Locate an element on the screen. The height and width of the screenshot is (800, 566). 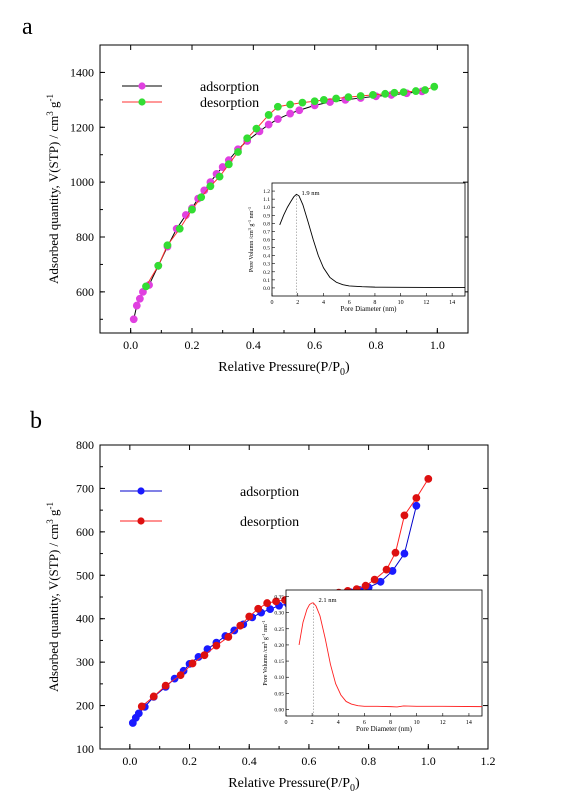
inset-y-axis-label-mid: nm is located at coordinates (266, 629).